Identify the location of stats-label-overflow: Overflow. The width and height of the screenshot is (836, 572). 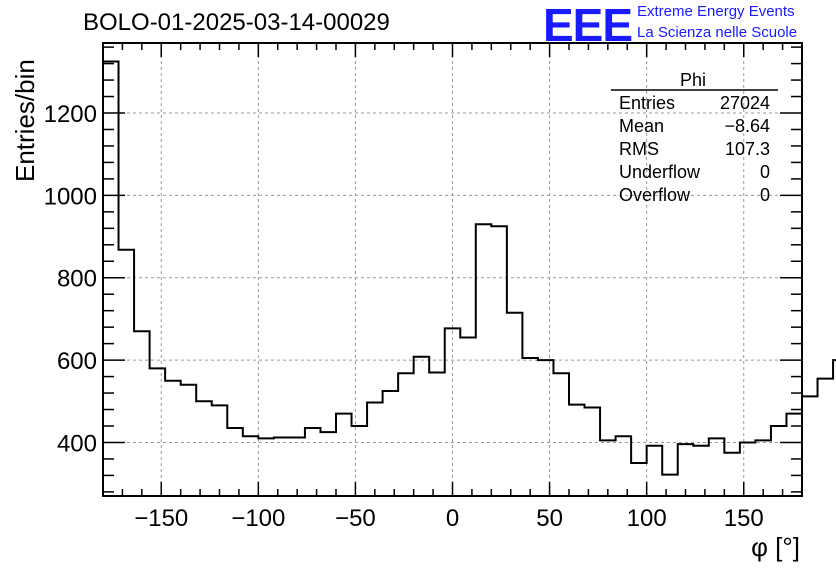
(655, 195).